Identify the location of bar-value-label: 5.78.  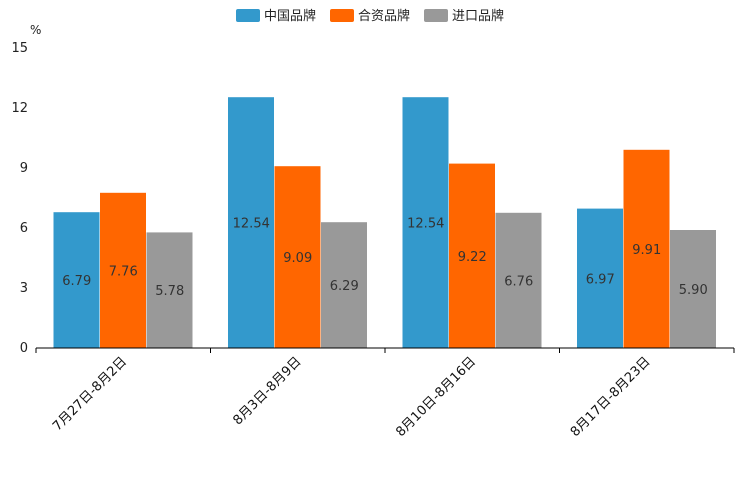
(169, 291).